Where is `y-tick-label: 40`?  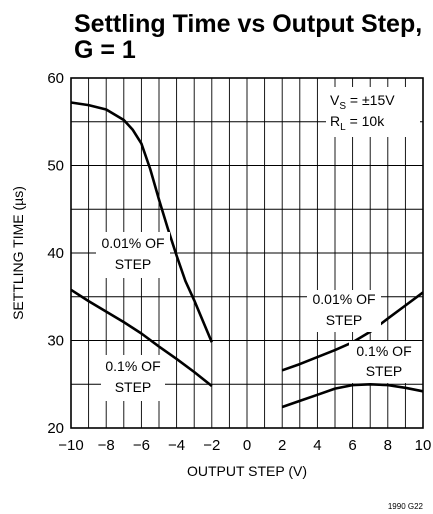 y-tick-label: 40 is located at coordinates (55, 253).